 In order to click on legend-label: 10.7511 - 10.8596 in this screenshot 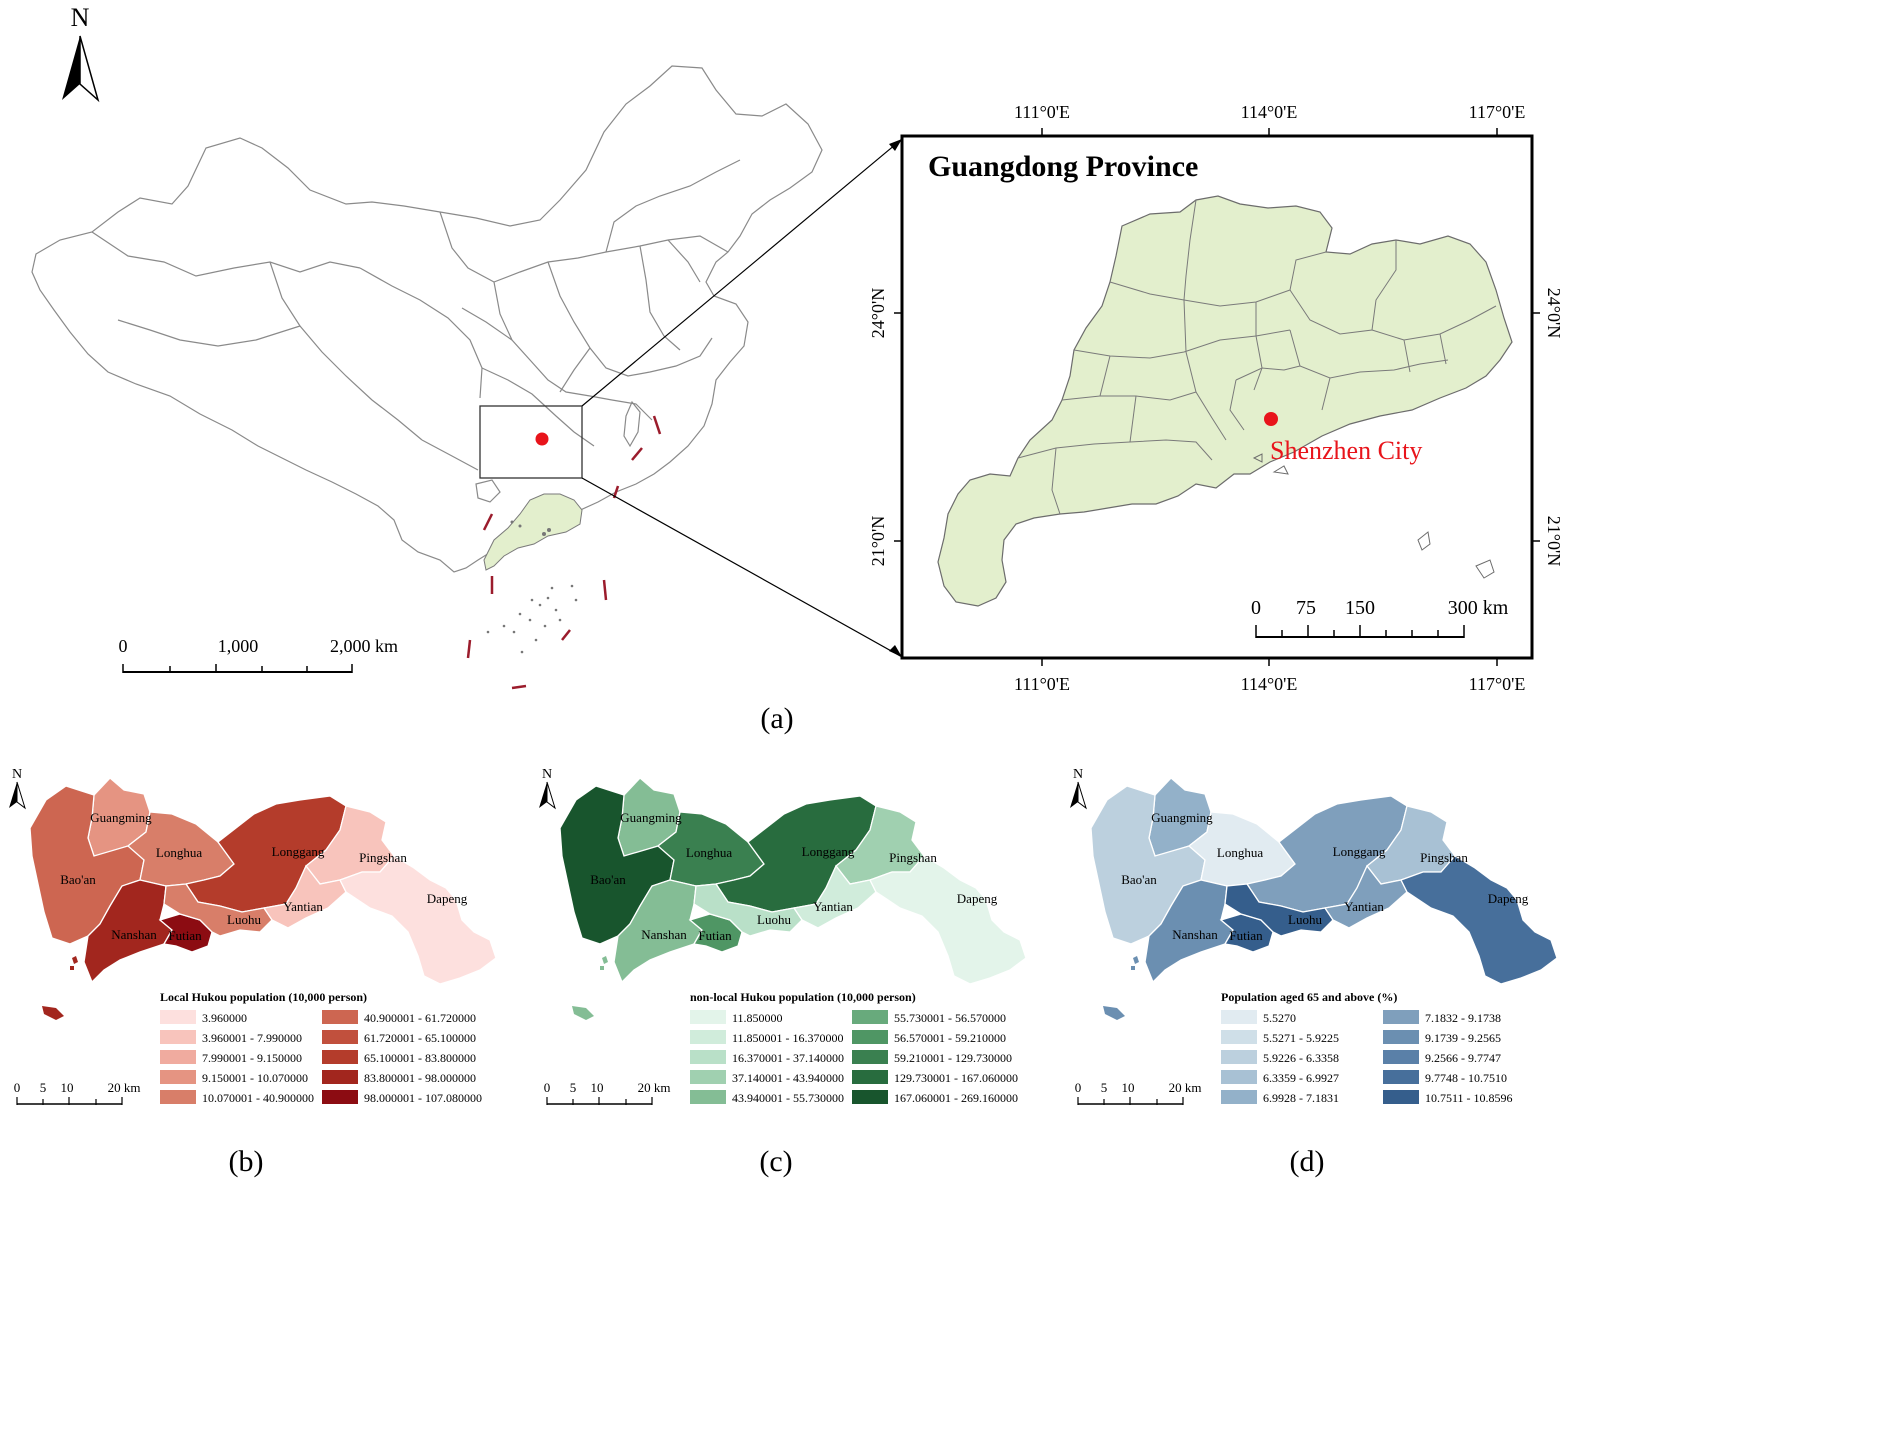, I will do `click(1469, 1098)`.